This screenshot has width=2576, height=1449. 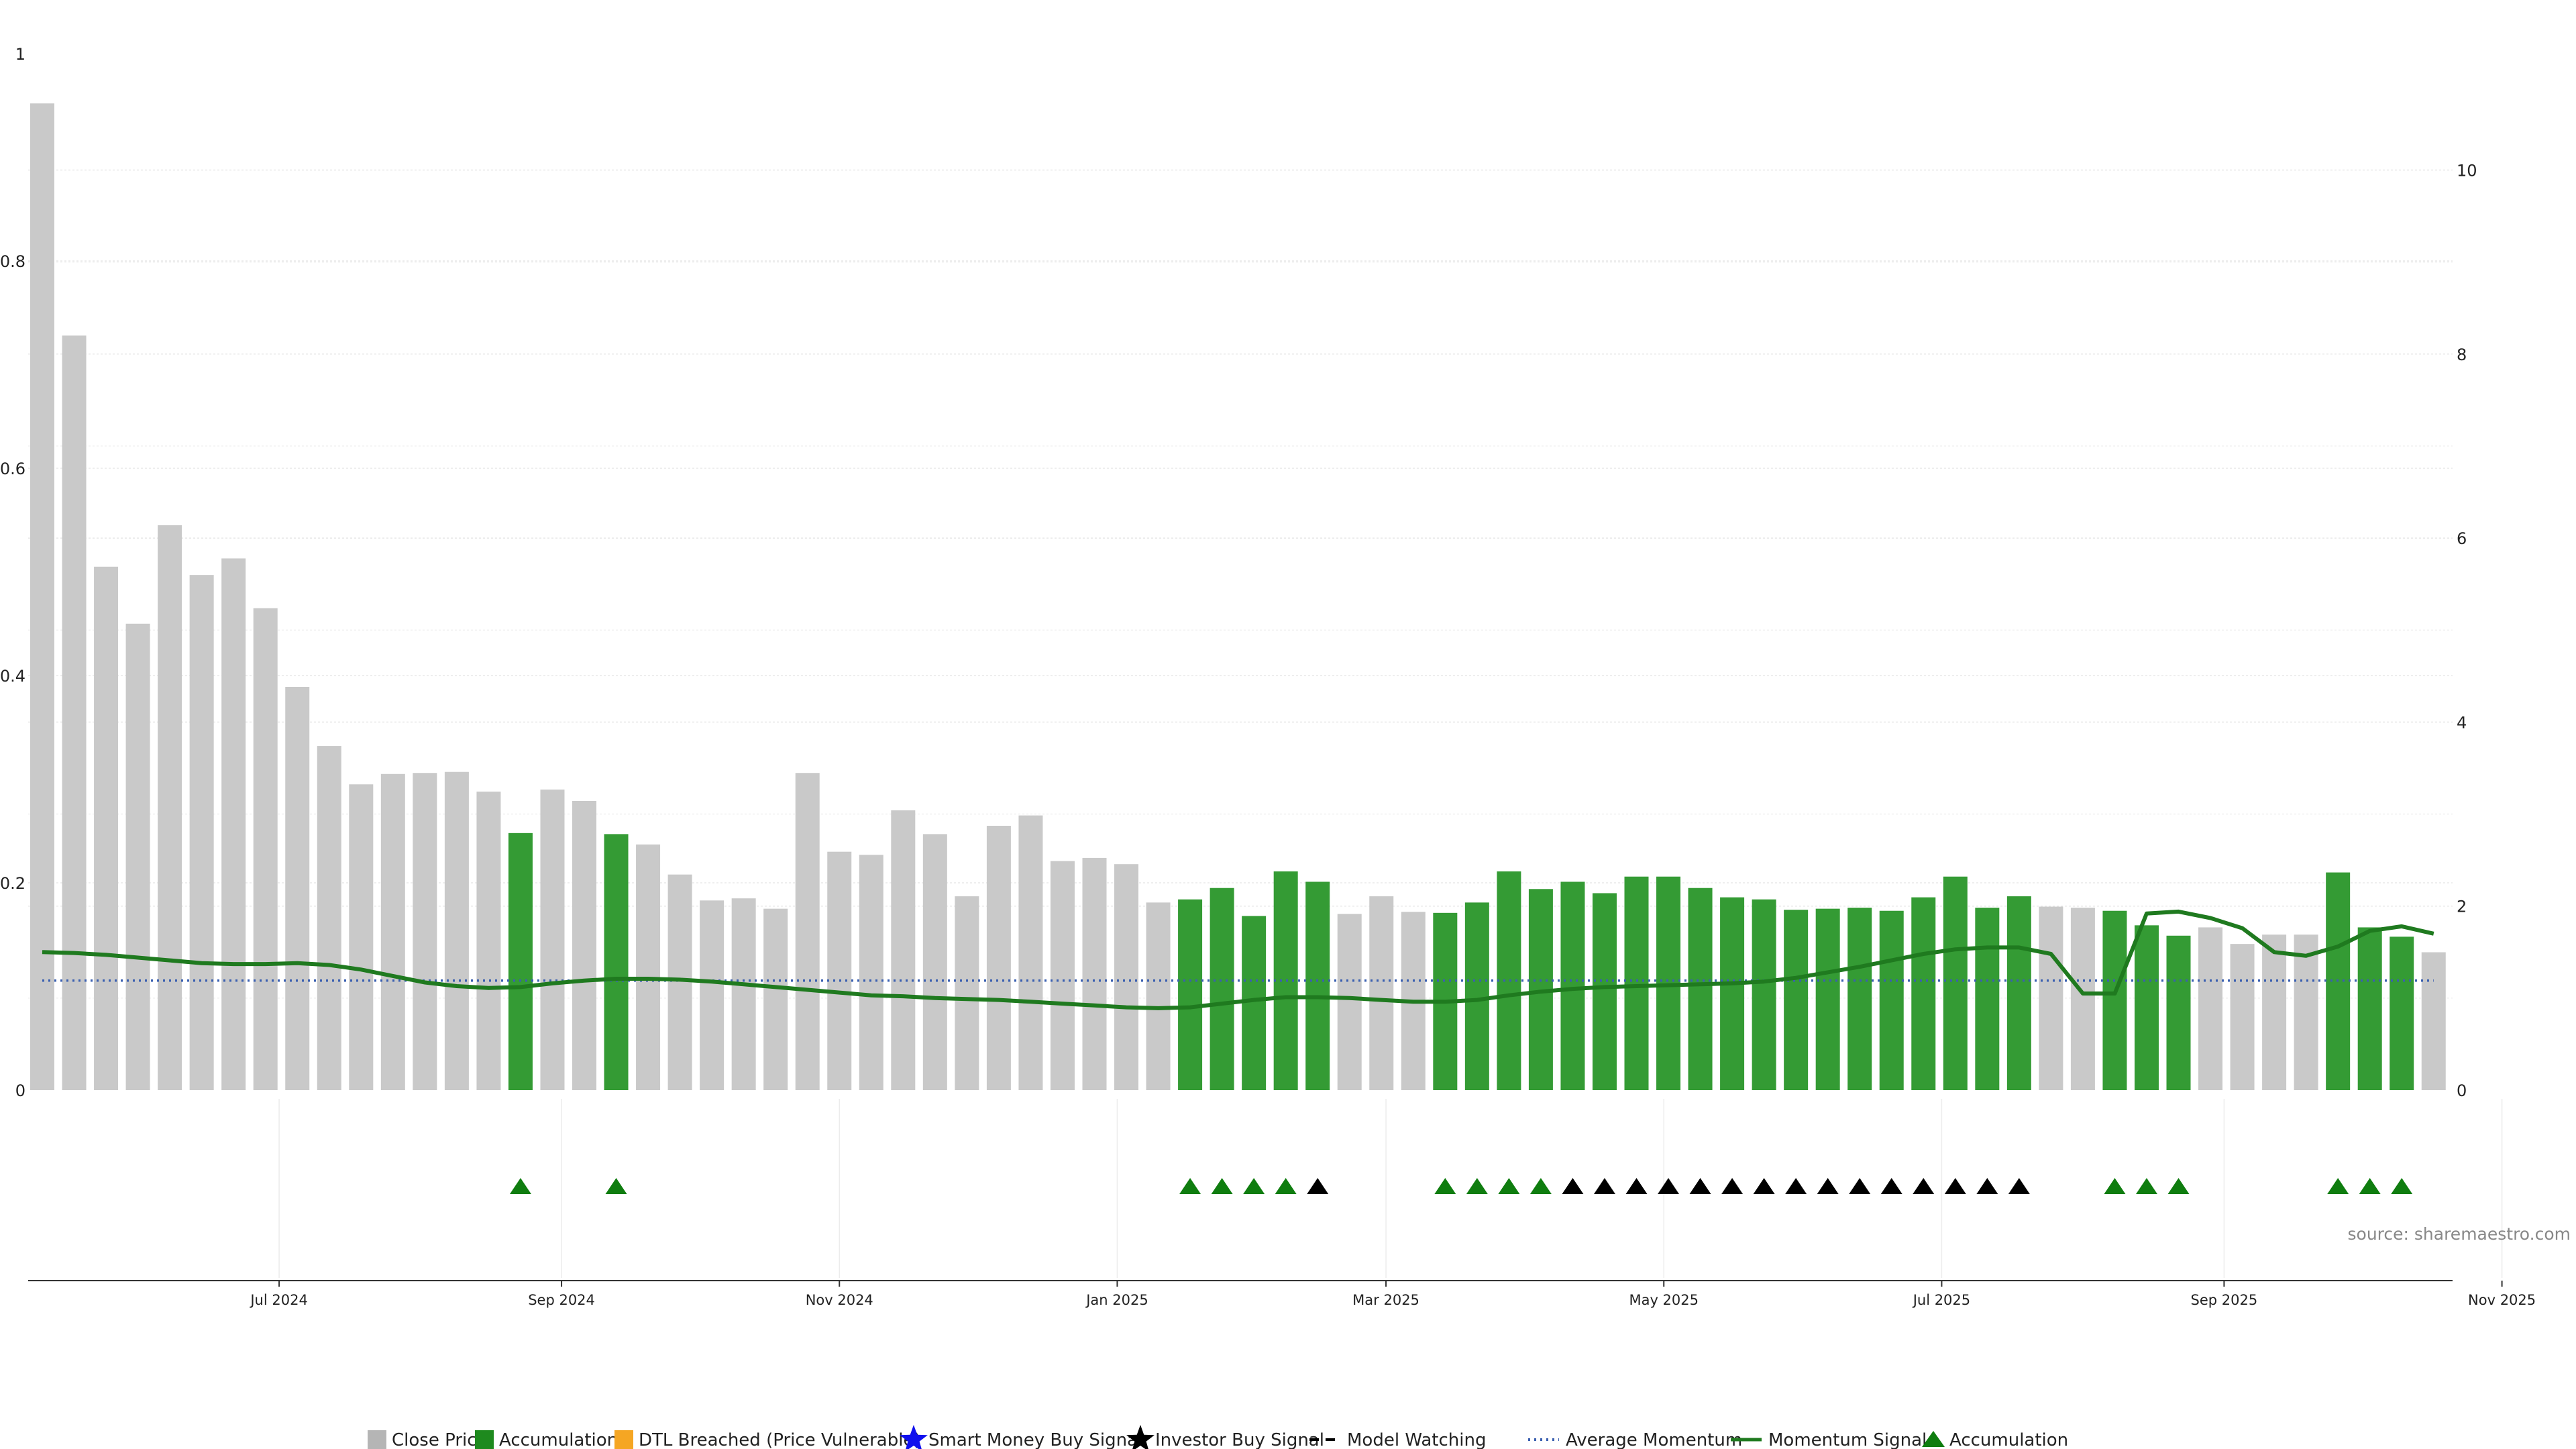 I want to click on y-left-tick-label: 1, so click(x=20, y=54).